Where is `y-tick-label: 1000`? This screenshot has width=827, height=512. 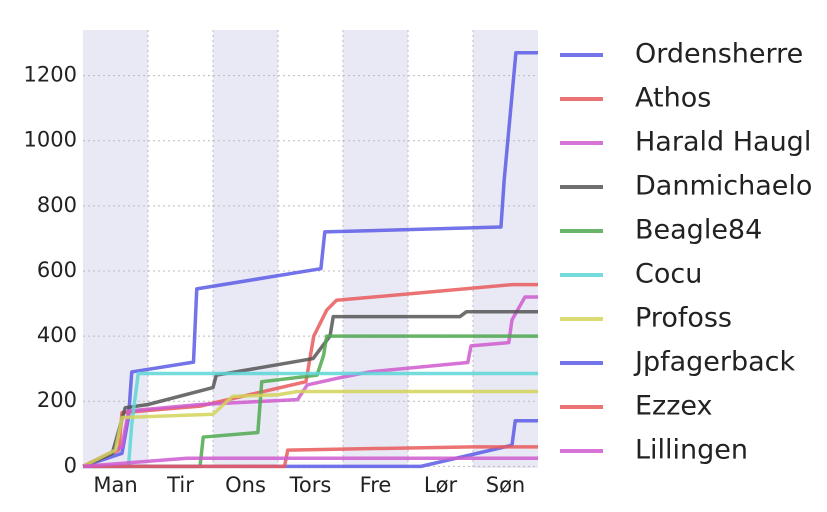 y-tick-label: 1000 is located at coordinates (50, 140).